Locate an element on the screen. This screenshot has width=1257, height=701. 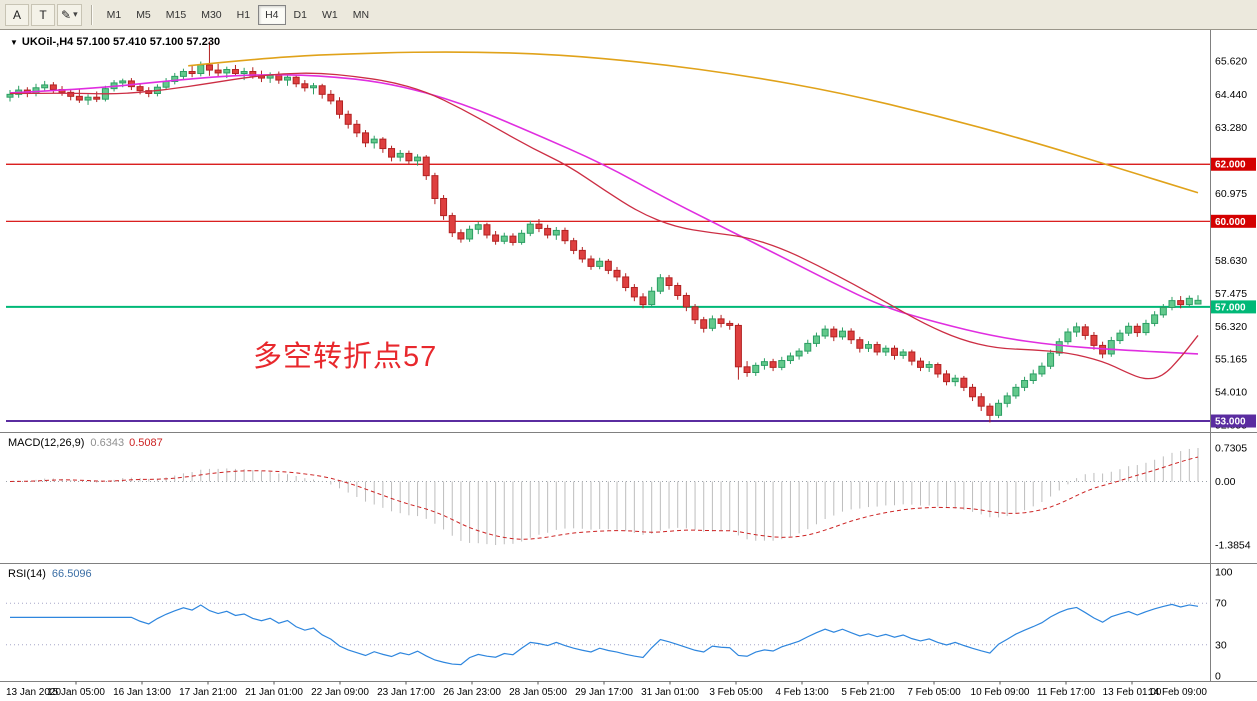
time-axis-label: 29 Jan 17:00 is located at coordinates (604, 692).